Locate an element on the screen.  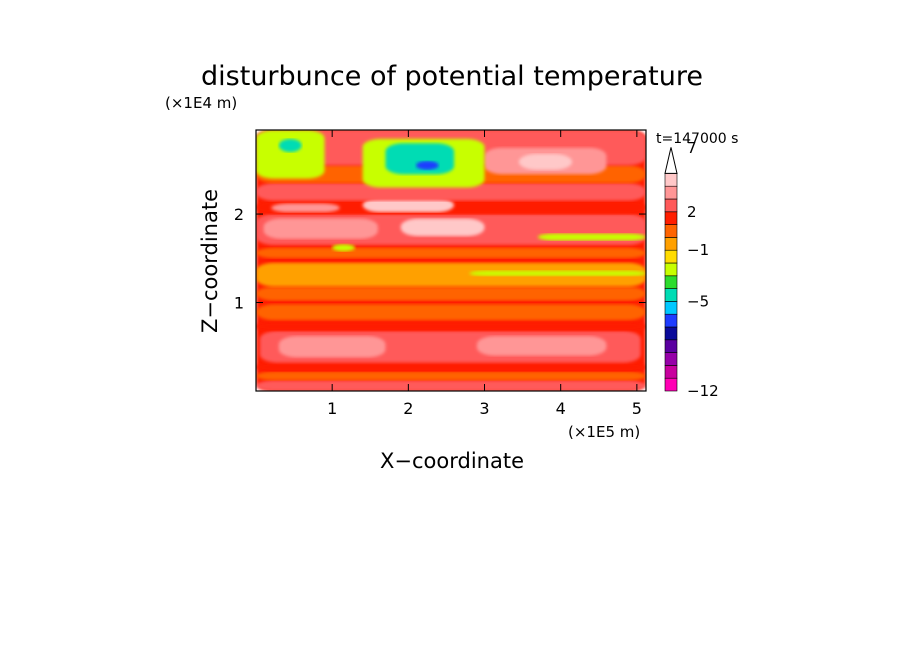
colorbar is located at coordinates (671, 269).